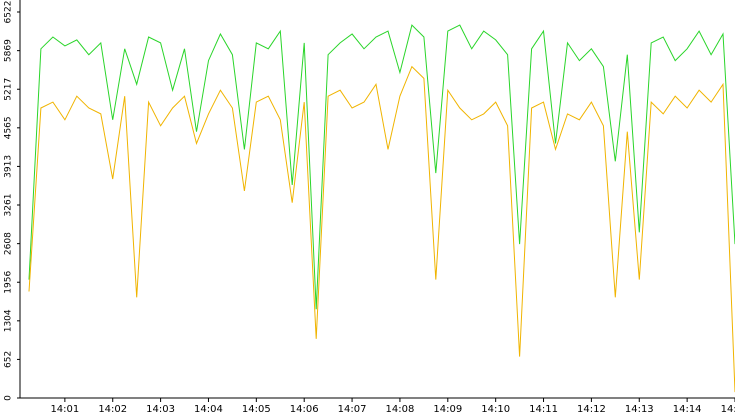 The height and width of the screenshot is (415, 735). Describe the element at coordinates (9, 359) in the screenshot. I see `y-tick-label: 652` at that location.